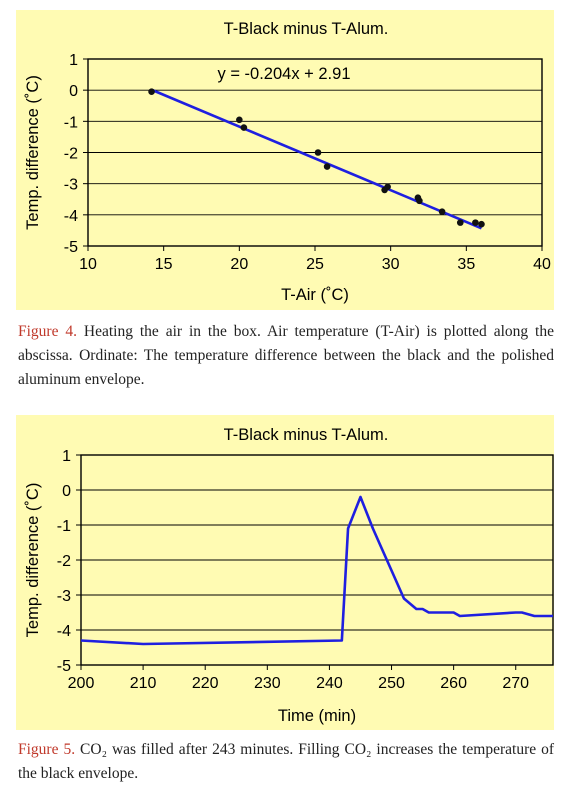 This screenshot has height=796, width=571. I want to click on x-tick-label: 240, so click(329, 683).